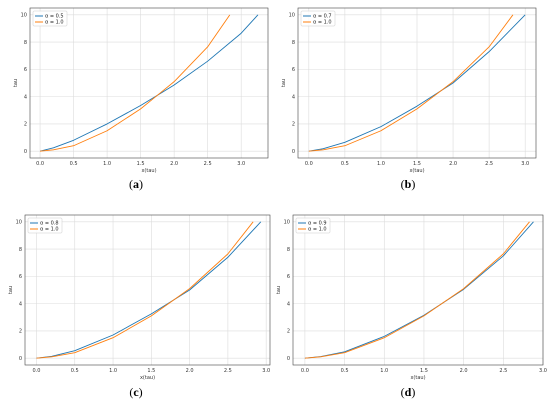  Describe the element at coordinates (54, 17) in the screenshot. I see `legend-label: α = 0.5` at that location.